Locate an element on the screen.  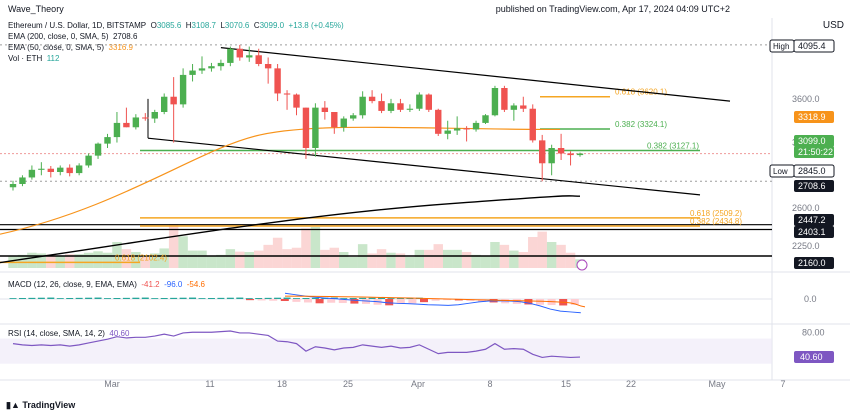
time-tick-label: 22 is located at coordinates (631, 384).